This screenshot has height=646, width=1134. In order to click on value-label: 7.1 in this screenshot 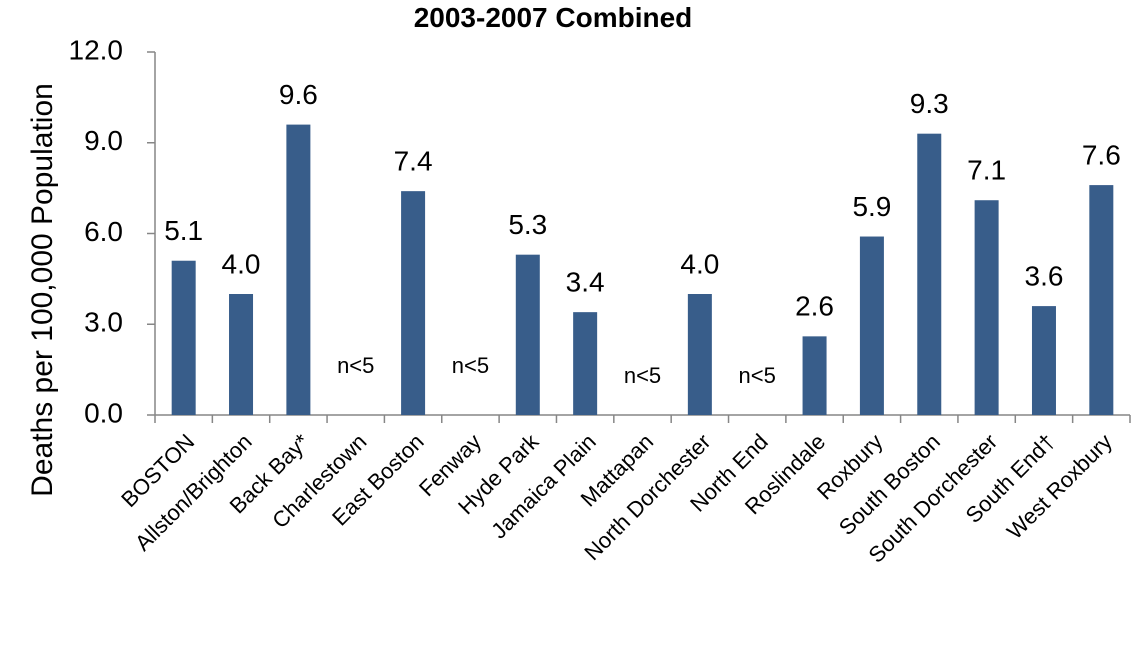, I will do `click(986, 170)`.